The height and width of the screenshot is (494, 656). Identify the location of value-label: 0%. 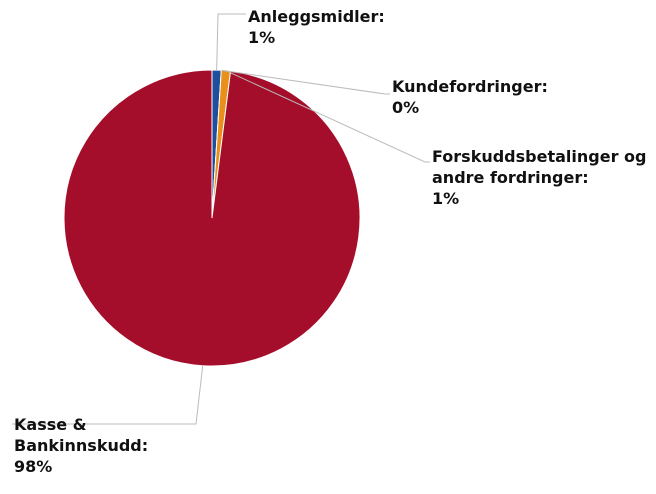
(406, 107).